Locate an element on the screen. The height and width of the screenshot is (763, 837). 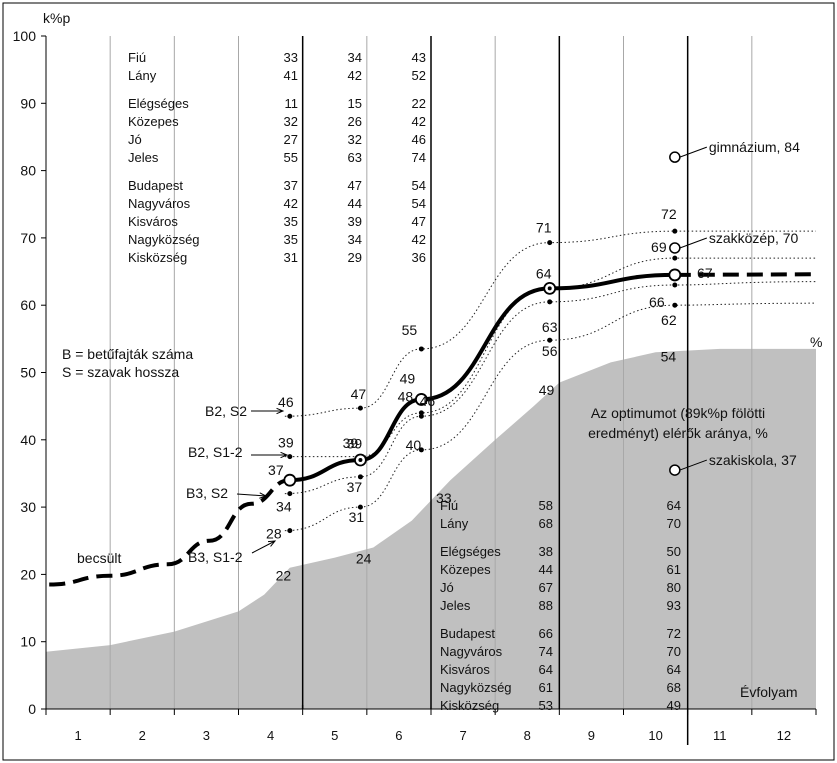
lower-table-label: Kisközség is located at coordinates (469, 705).